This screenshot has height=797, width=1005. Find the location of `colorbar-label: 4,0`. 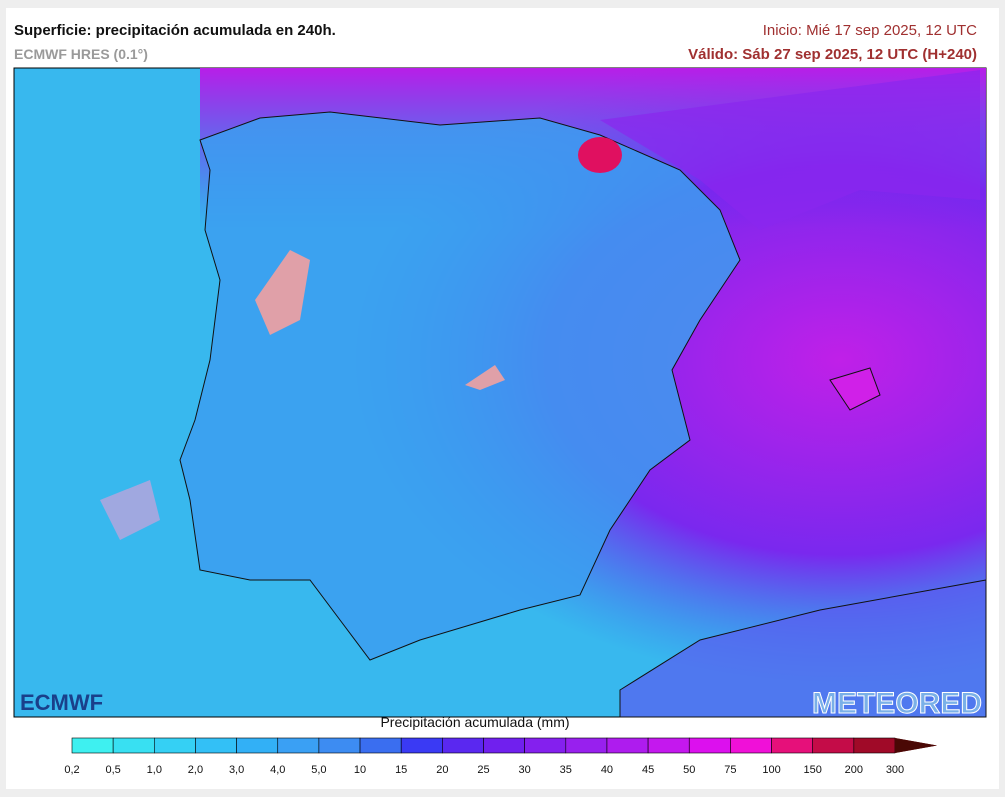

colorbar-label: 4,0 is located at coordinates (277, 770).